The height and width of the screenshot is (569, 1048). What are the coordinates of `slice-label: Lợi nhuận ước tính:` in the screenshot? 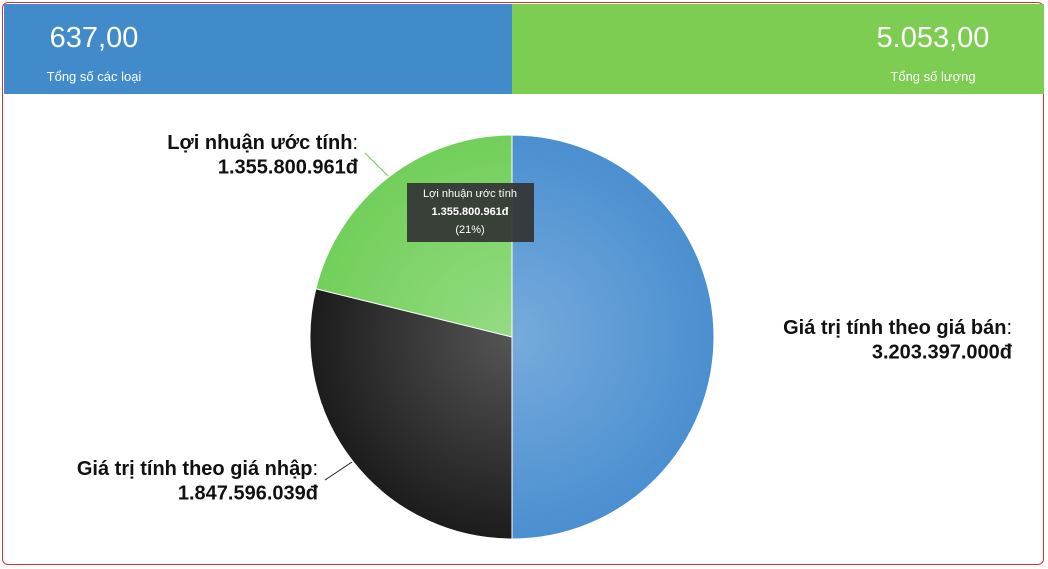 It's located at (262, 143).